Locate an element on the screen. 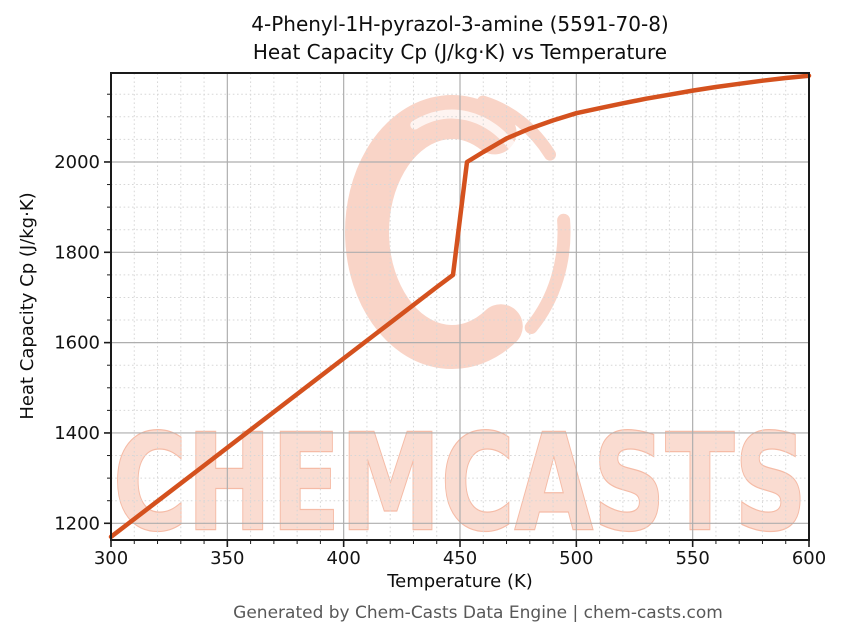  x-tick-label: 500 is located at coordinates (576, 558).